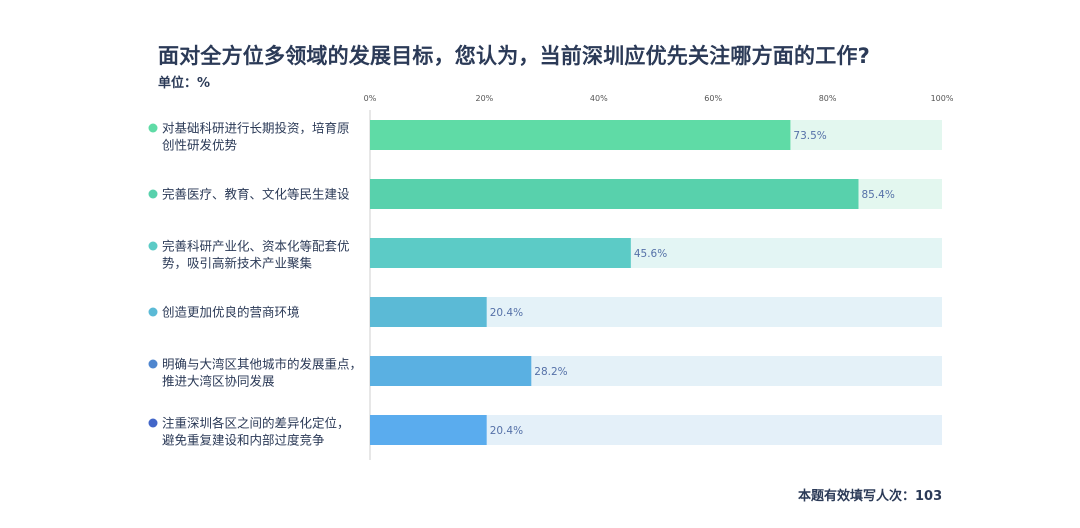  What do you see at coordinates (650, 254) in the screenshot?
I see `data-label: 45.6%` at bounding box center [650, 254].